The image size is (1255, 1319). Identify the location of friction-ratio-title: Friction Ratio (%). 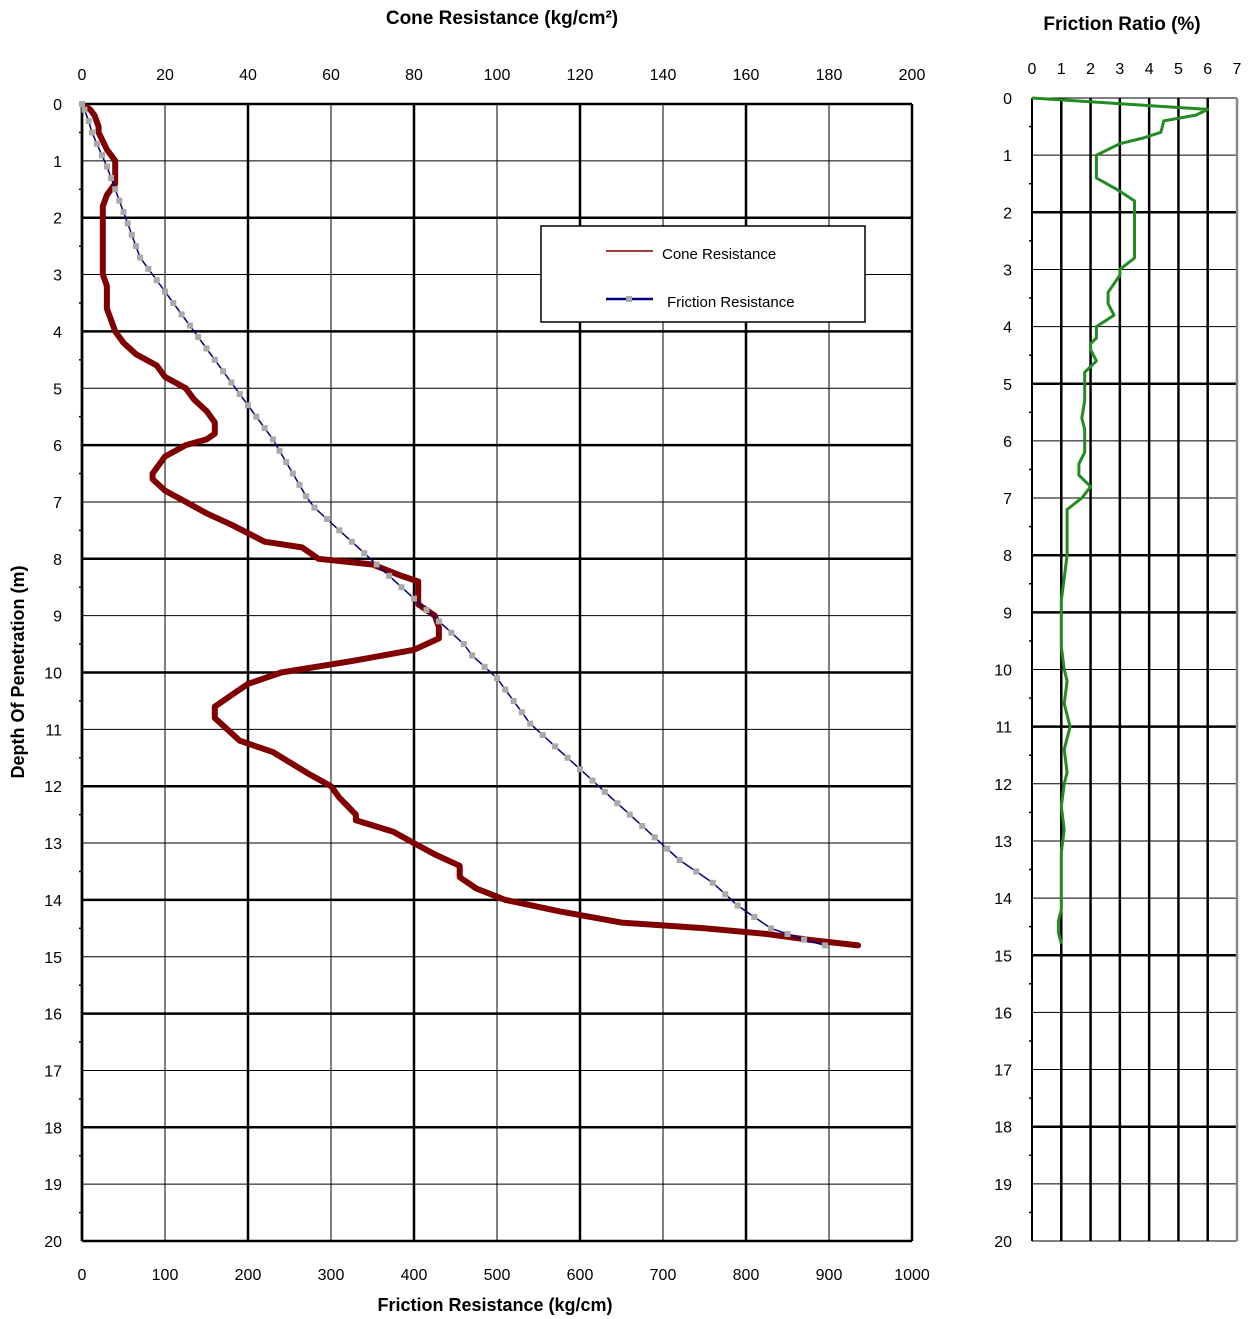
(1121, 24).